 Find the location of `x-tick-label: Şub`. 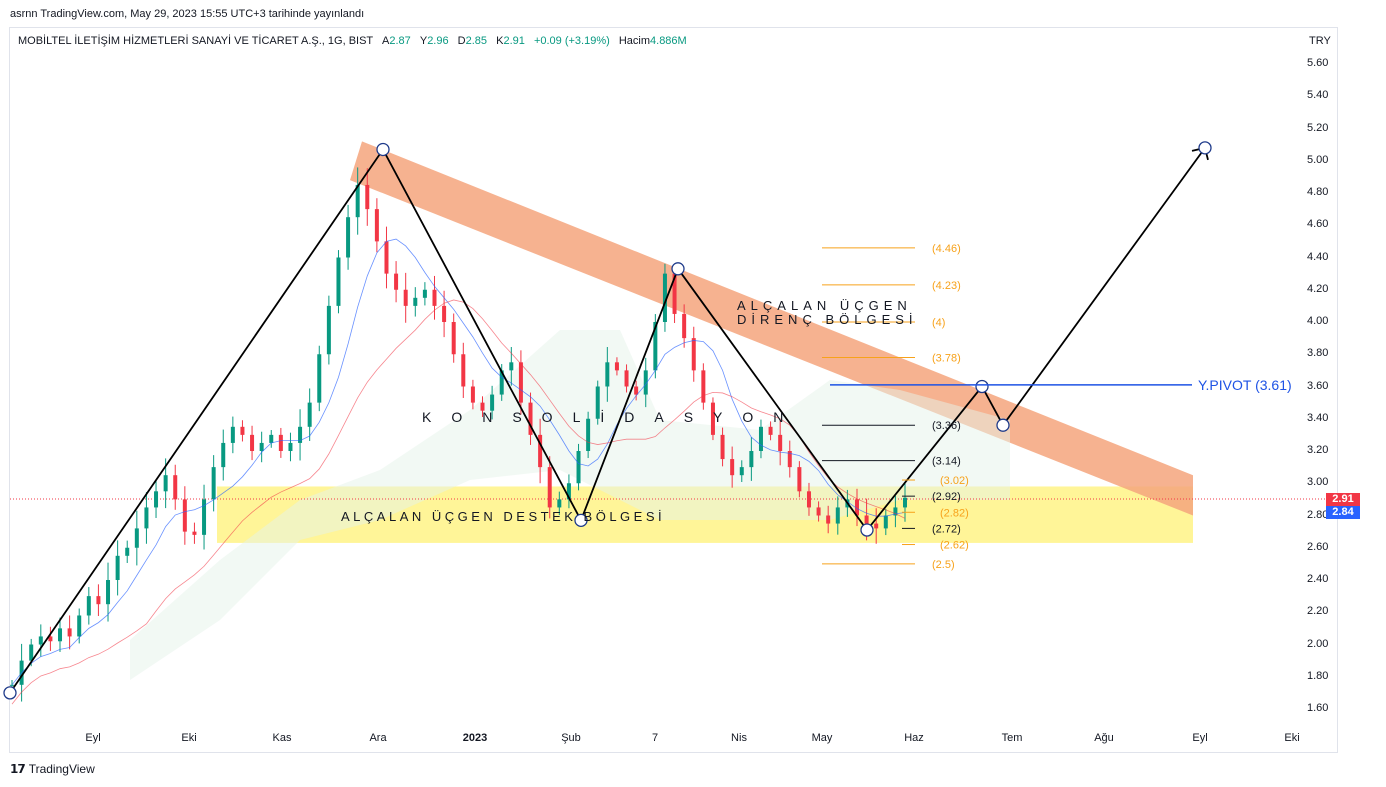

x-tick-label: Şub is located at coordinates (571, 738).